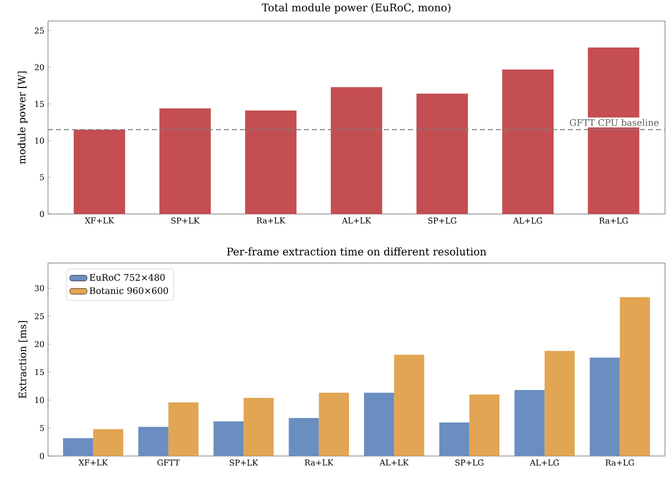 Image resolution: width=670 pixels, height=480 pixels. What do you see at coordinates (39, 288) in the screenshot?
I see `y-tick-label: 30` at bounding box center [39, 288].